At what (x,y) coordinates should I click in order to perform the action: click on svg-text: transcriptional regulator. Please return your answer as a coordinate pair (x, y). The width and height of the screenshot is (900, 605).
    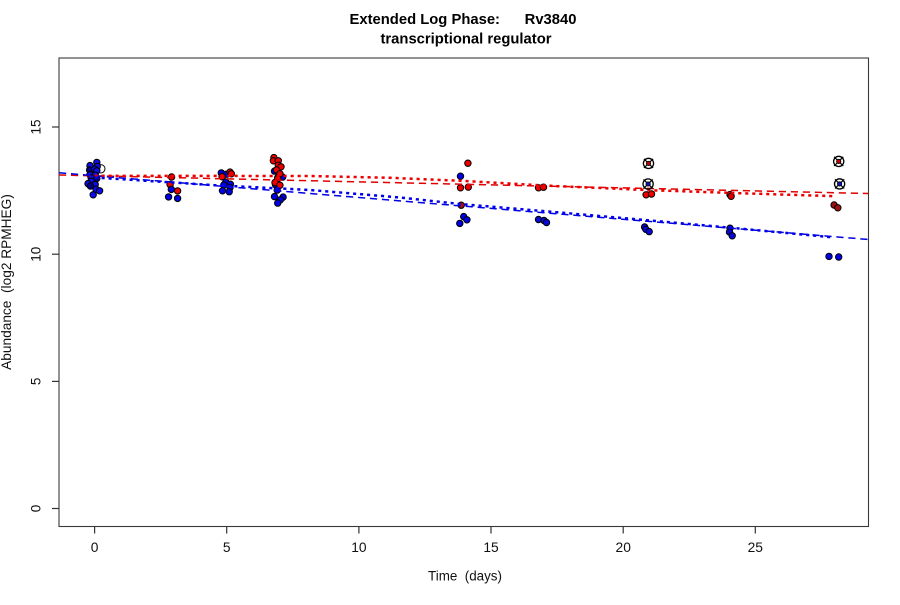
    Looking at the image, I should click on (465, 40).